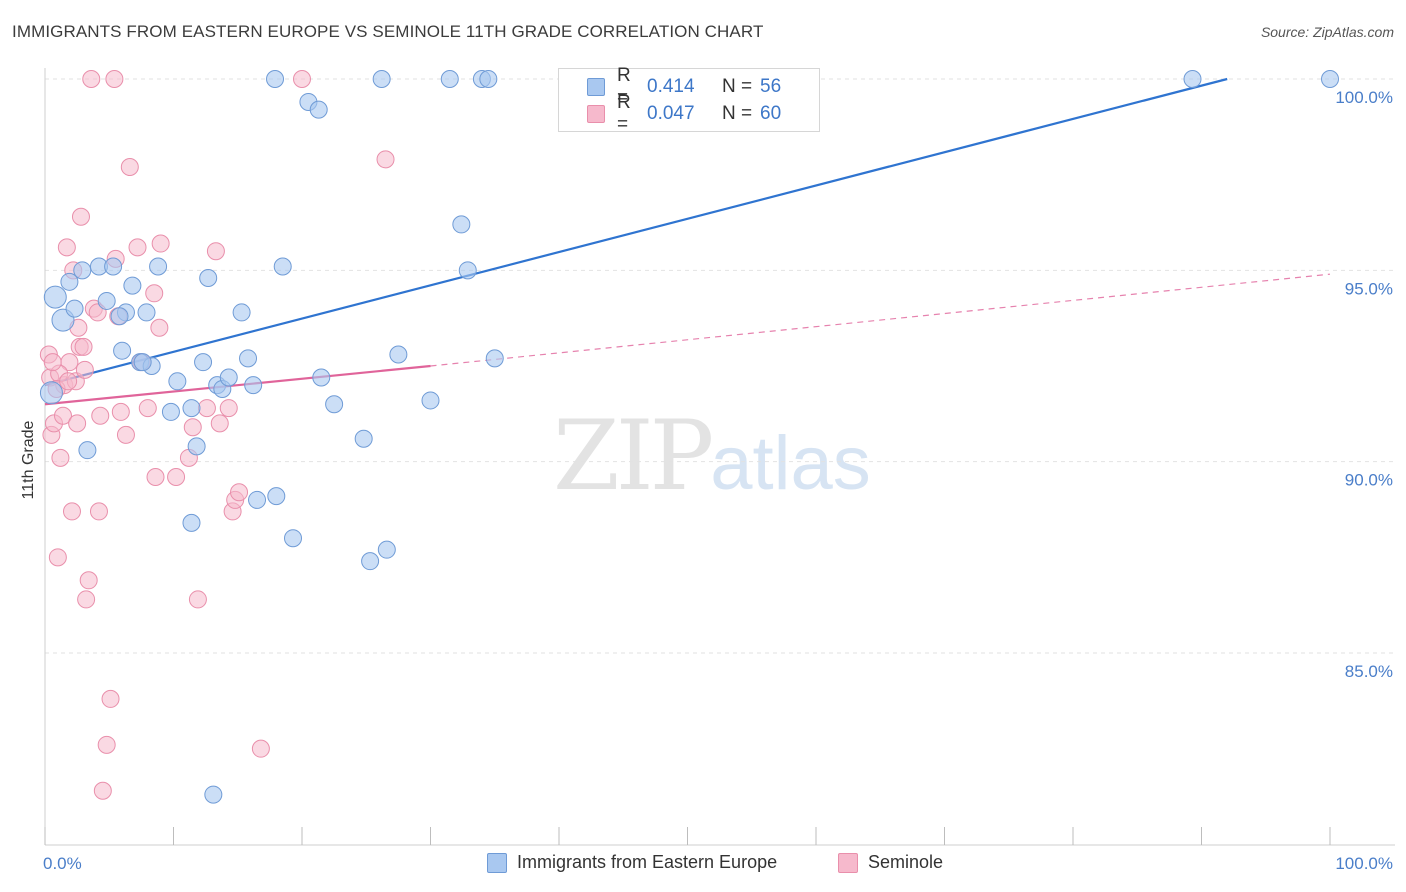  What do you see at coordinates (1369, 671) in the screenshot?
I see `y-tick-label: 85.0%` at bounding box center [1369, 671].